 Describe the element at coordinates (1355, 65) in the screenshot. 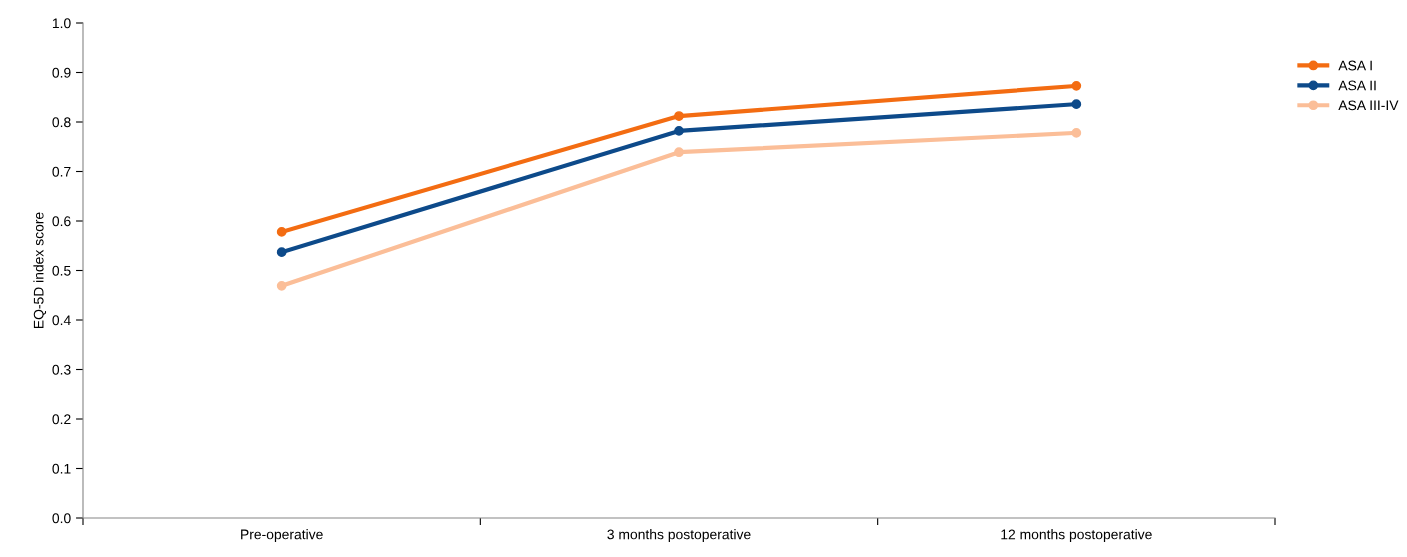

I see `legend-label: ASA I` at that location.